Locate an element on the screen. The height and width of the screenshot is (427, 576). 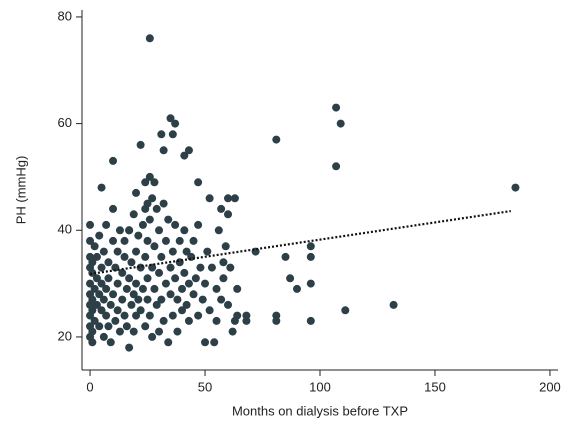
y-tick-label: 20 is located at coordinates (65, 335).